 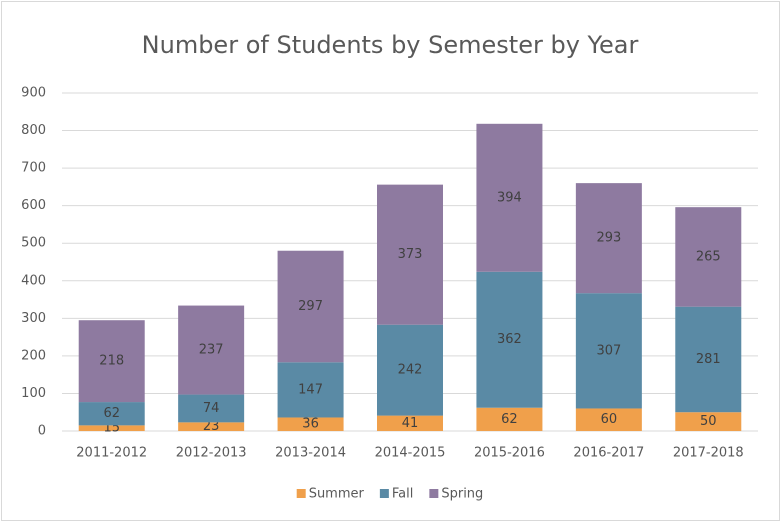 I want to click on y-tick-label: 100, so click(x=33, y=393).